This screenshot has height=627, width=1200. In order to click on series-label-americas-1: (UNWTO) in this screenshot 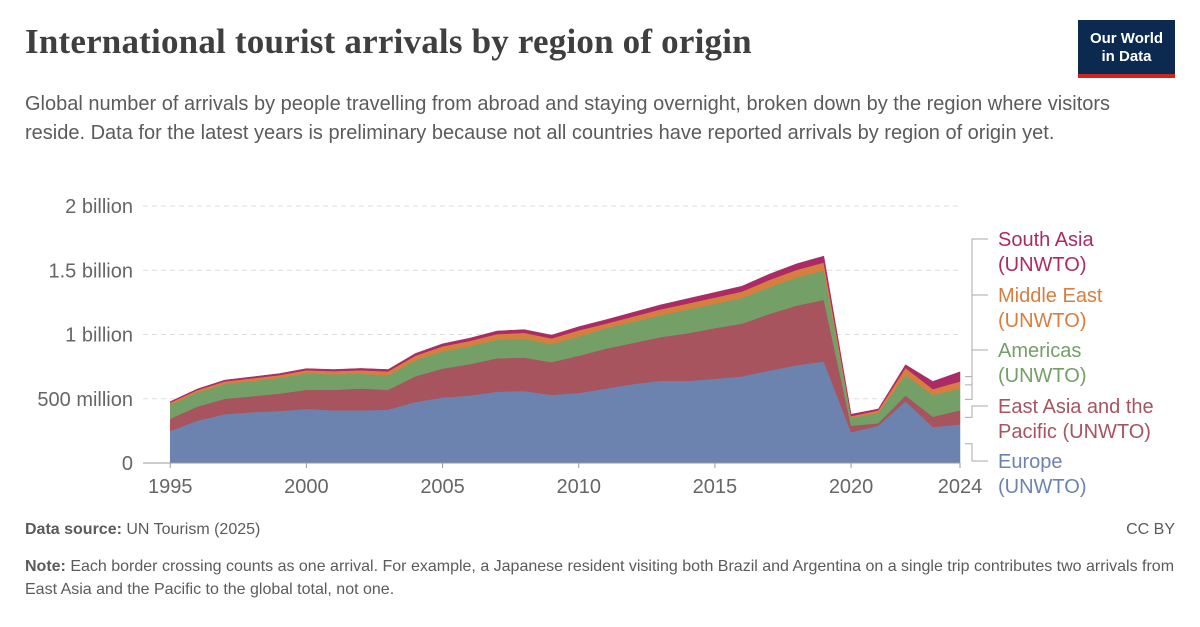, I will do `click(1042, 376)`.